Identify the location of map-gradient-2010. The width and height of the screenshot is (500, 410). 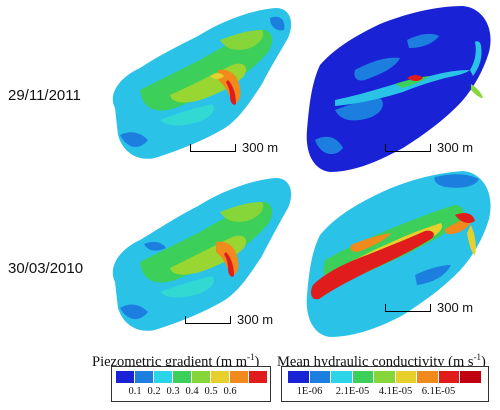
(202, 254).